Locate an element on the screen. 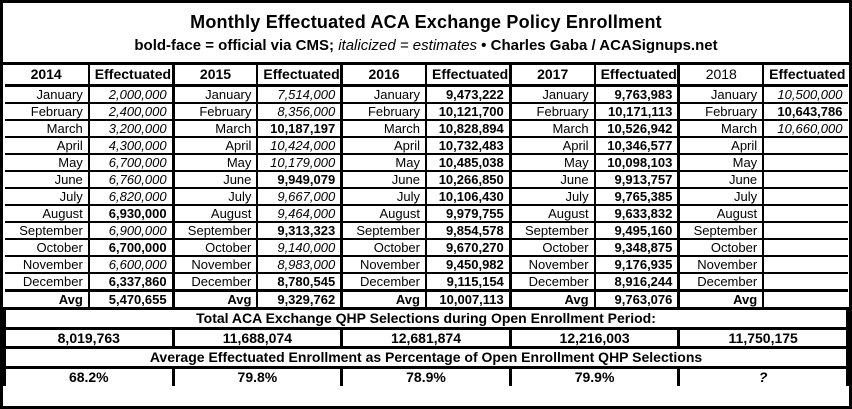  value-cell: 10,179,000 is located at coordinates (299, 162).